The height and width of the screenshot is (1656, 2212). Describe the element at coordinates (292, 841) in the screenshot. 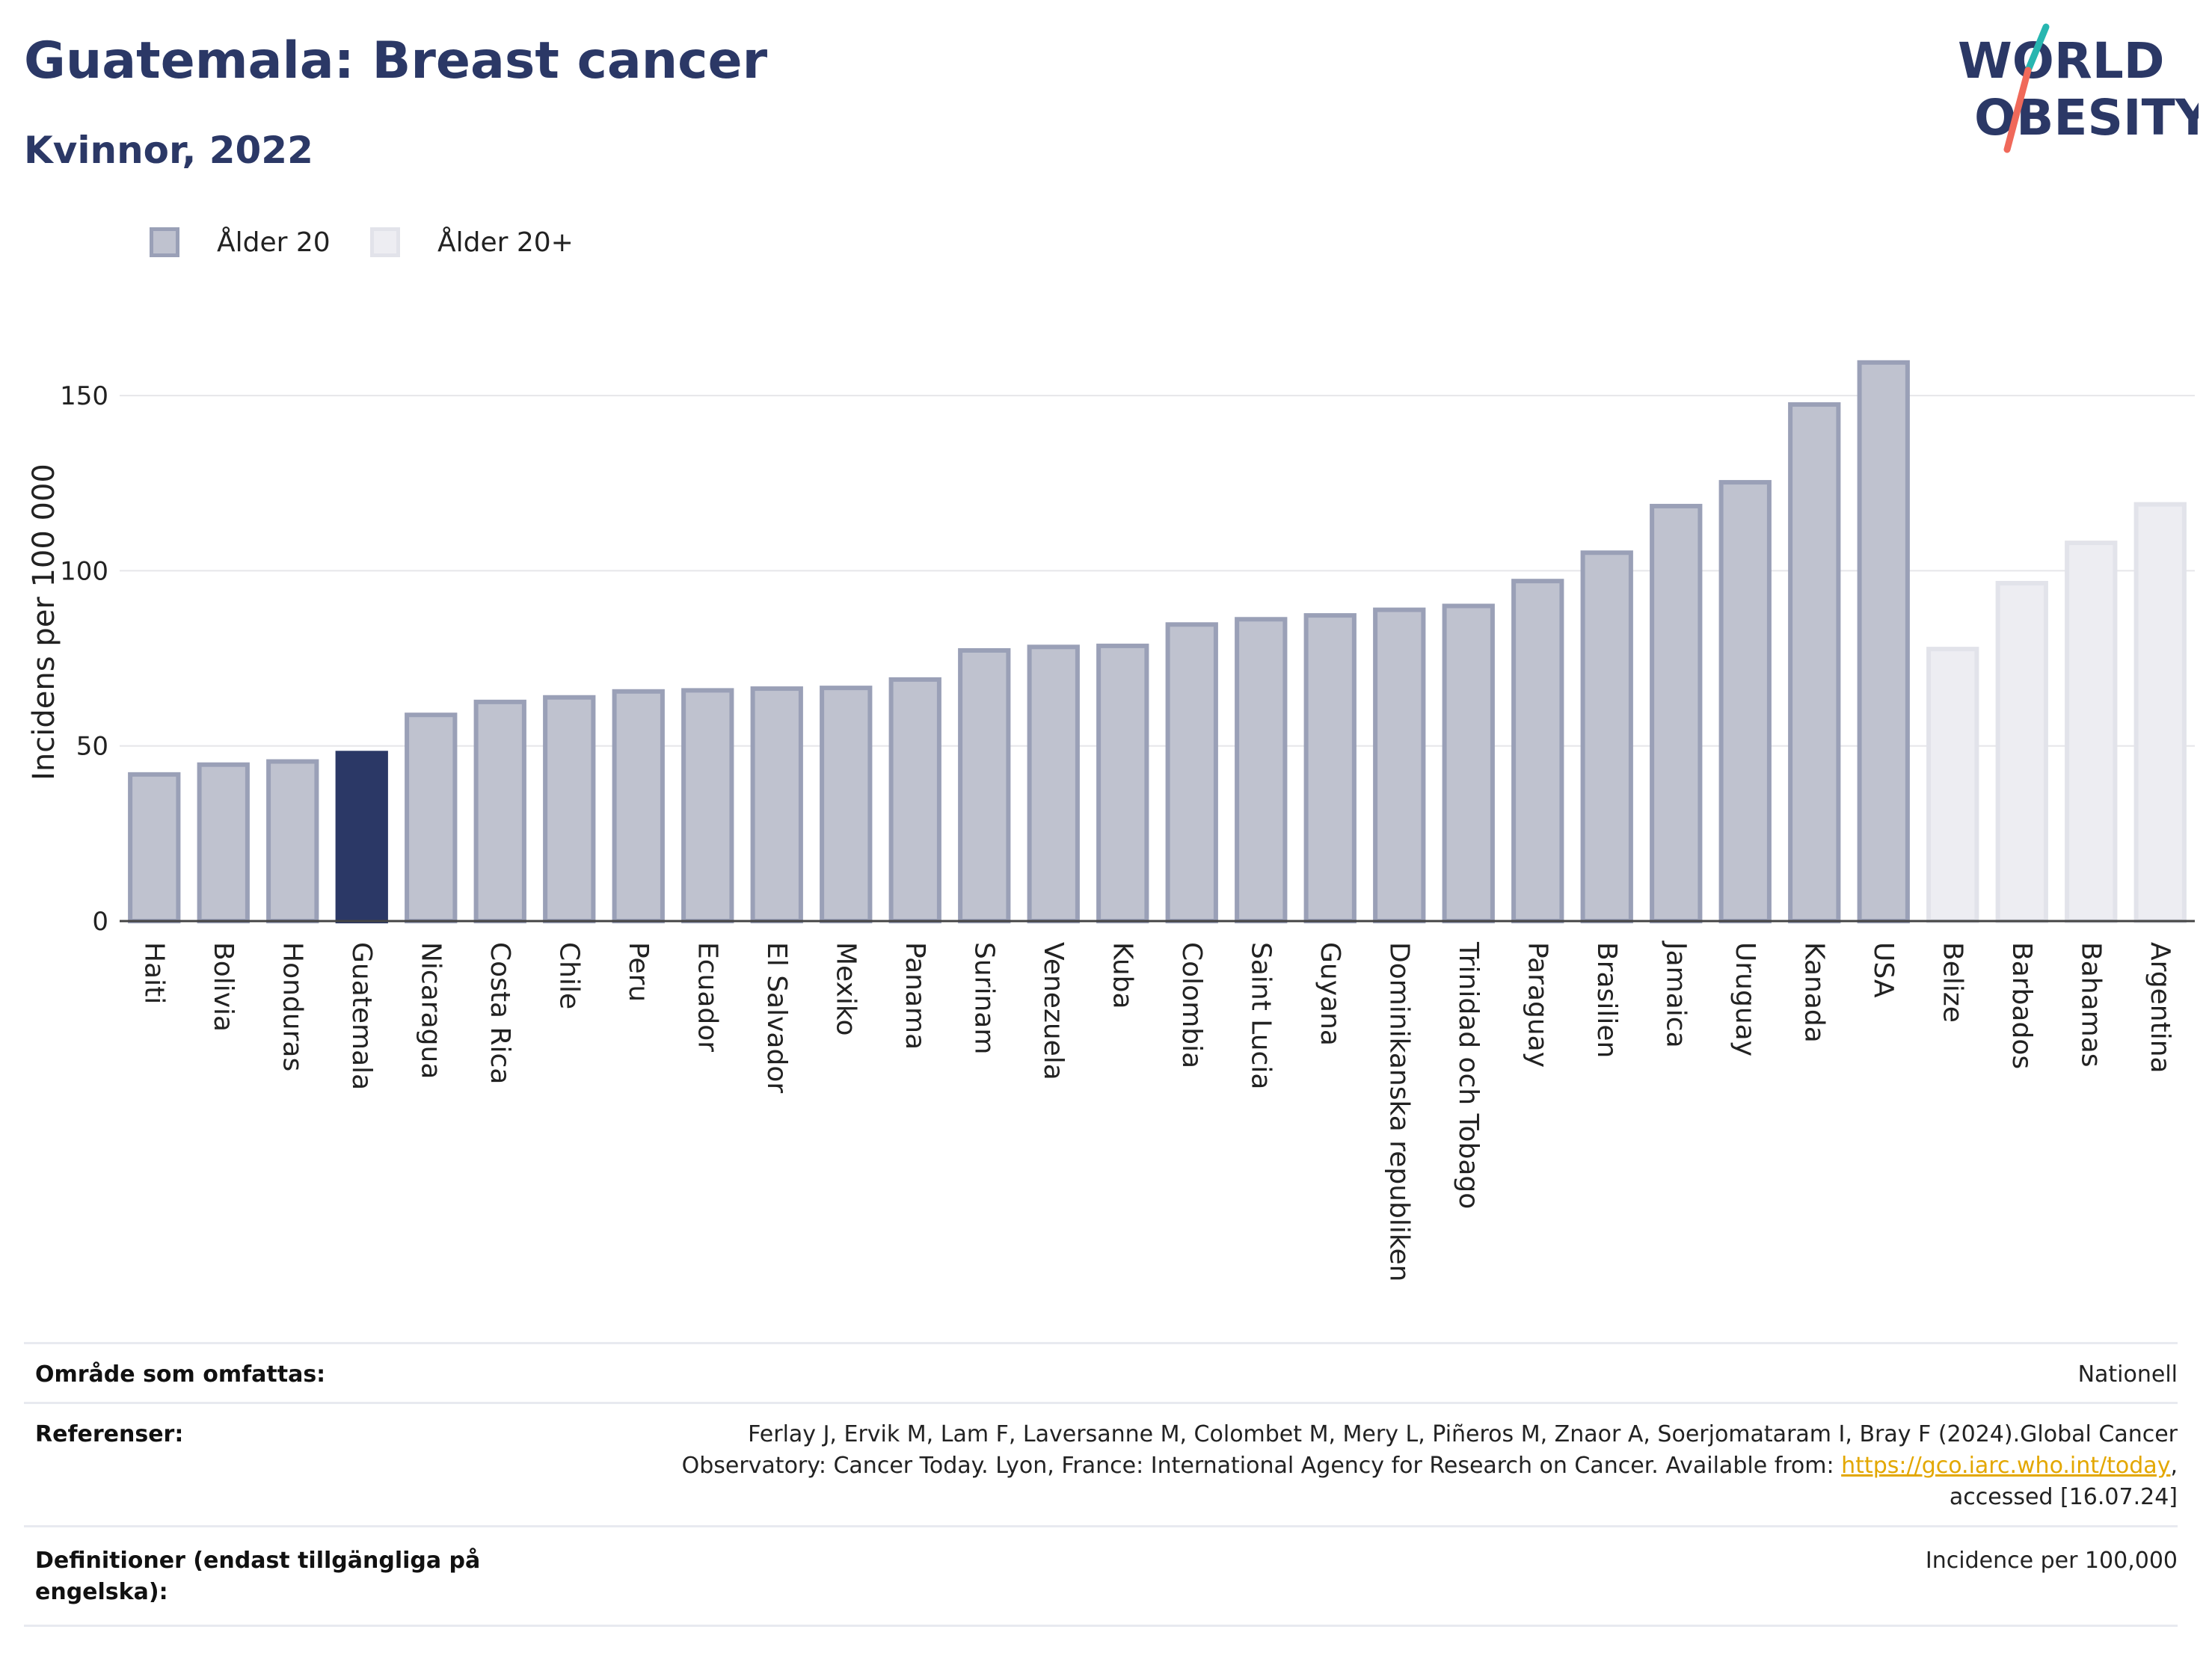

I see `bar-honduras` at that location.